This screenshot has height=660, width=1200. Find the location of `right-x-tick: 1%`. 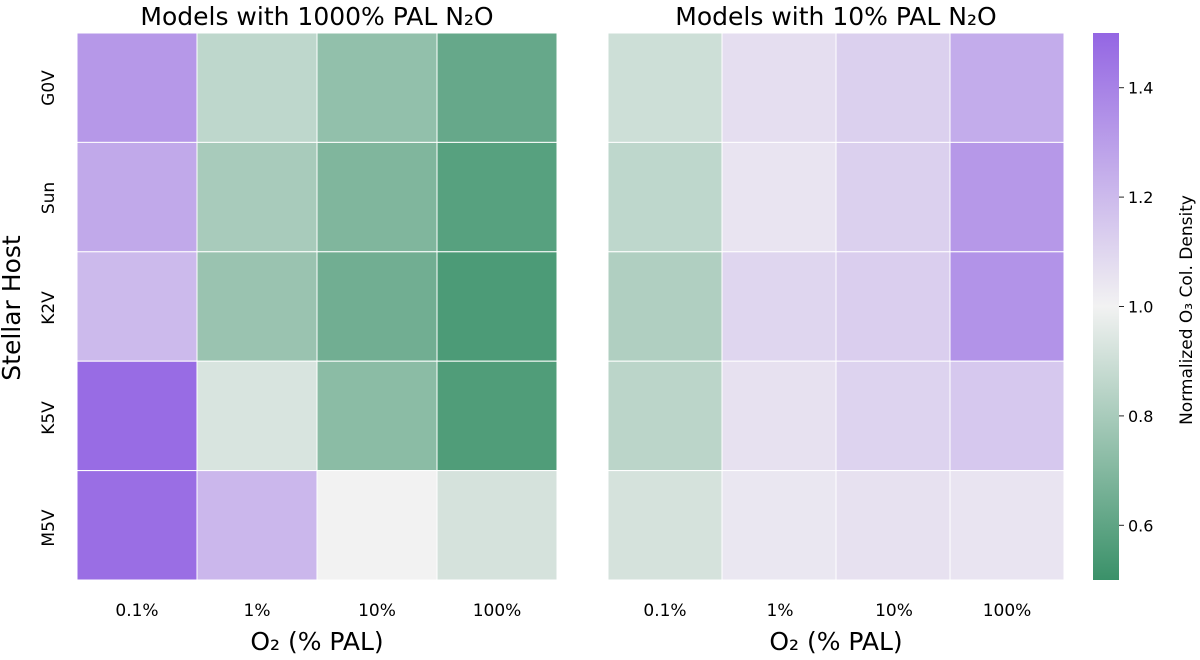

right-x-tick: 1% is located at coordinates (780, 611).